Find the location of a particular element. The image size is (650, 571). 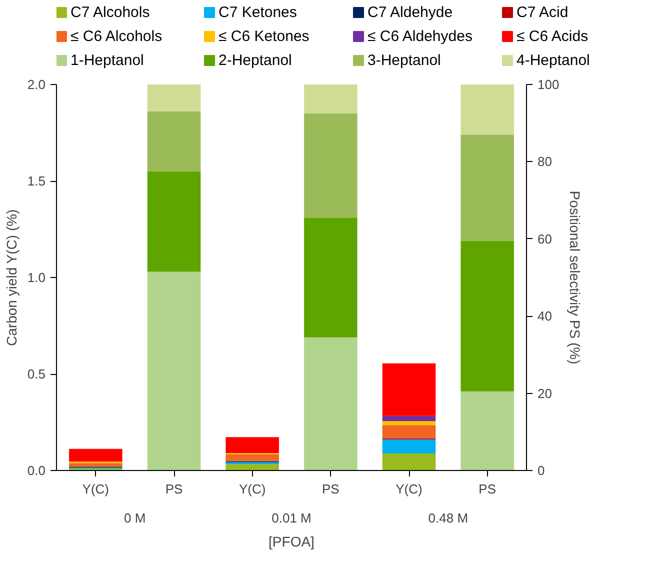

legend-label: 4-Heptanol is located at coordinates (553, 60).